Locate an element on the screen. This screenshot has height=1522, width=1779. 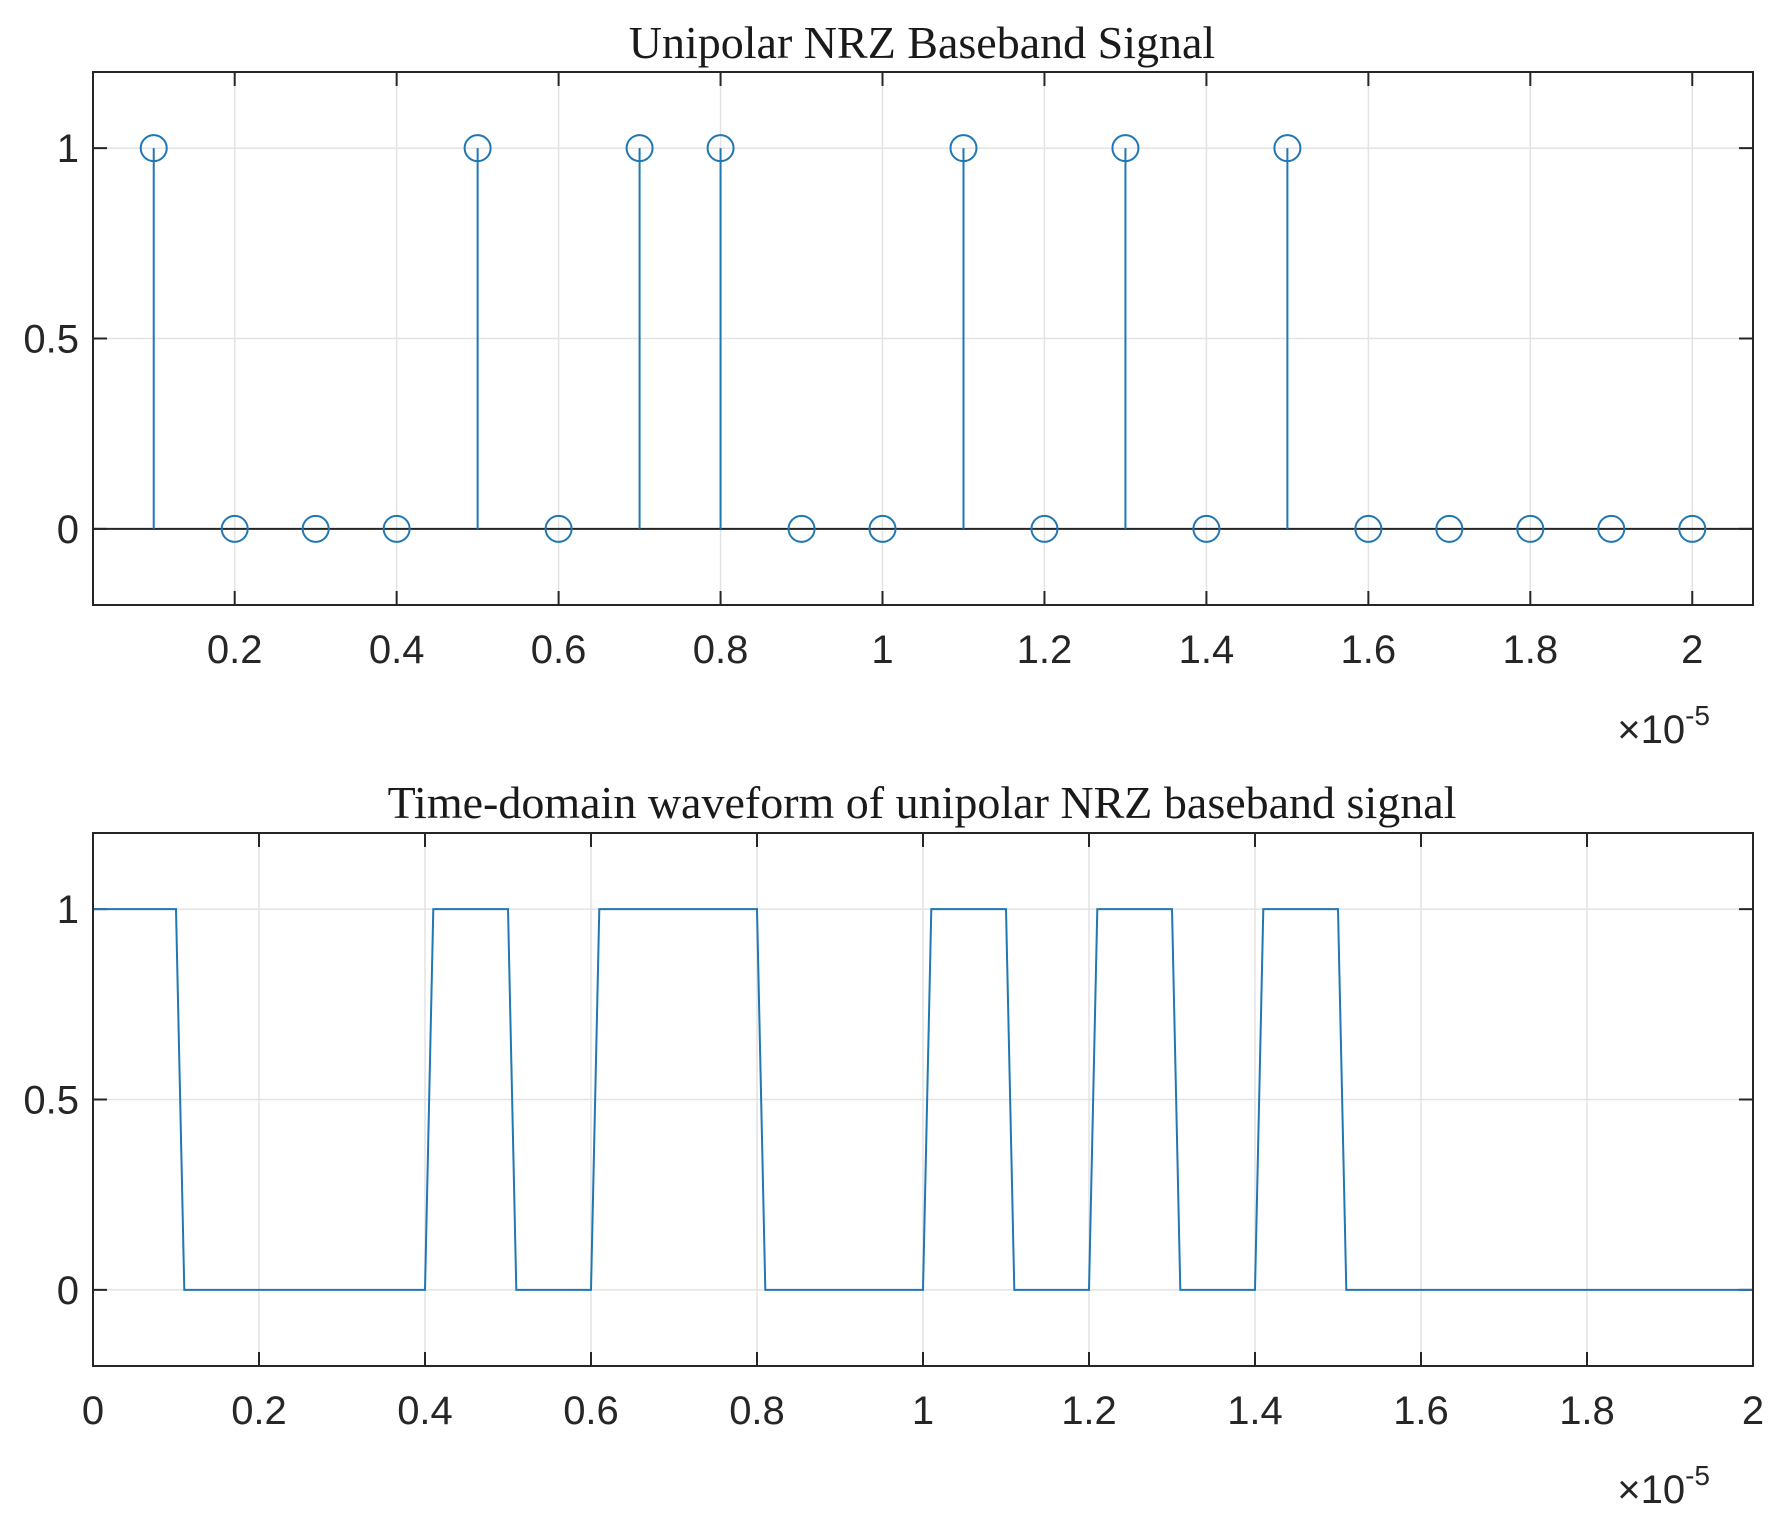
waveform-plot-x-tick-labels: 0 0.2 0.4 0.6 0.8 1 1.2 1.4 1.6 1.8 2 is located at coordinates (923, 1411).